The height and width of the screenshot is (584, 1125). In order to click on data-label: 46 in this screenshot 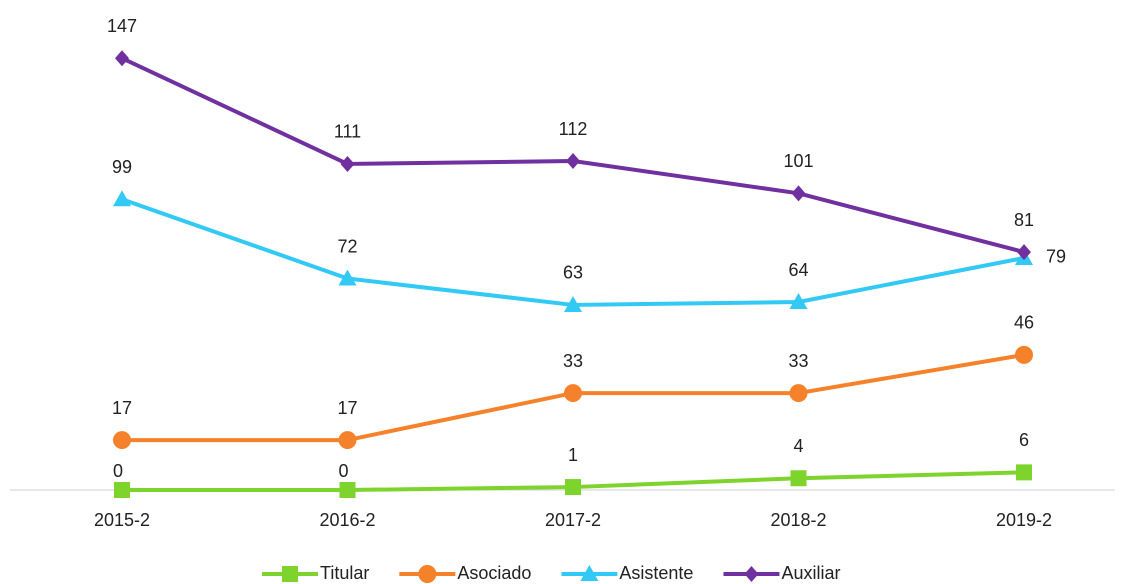, I will do `click(1024, 323)`.